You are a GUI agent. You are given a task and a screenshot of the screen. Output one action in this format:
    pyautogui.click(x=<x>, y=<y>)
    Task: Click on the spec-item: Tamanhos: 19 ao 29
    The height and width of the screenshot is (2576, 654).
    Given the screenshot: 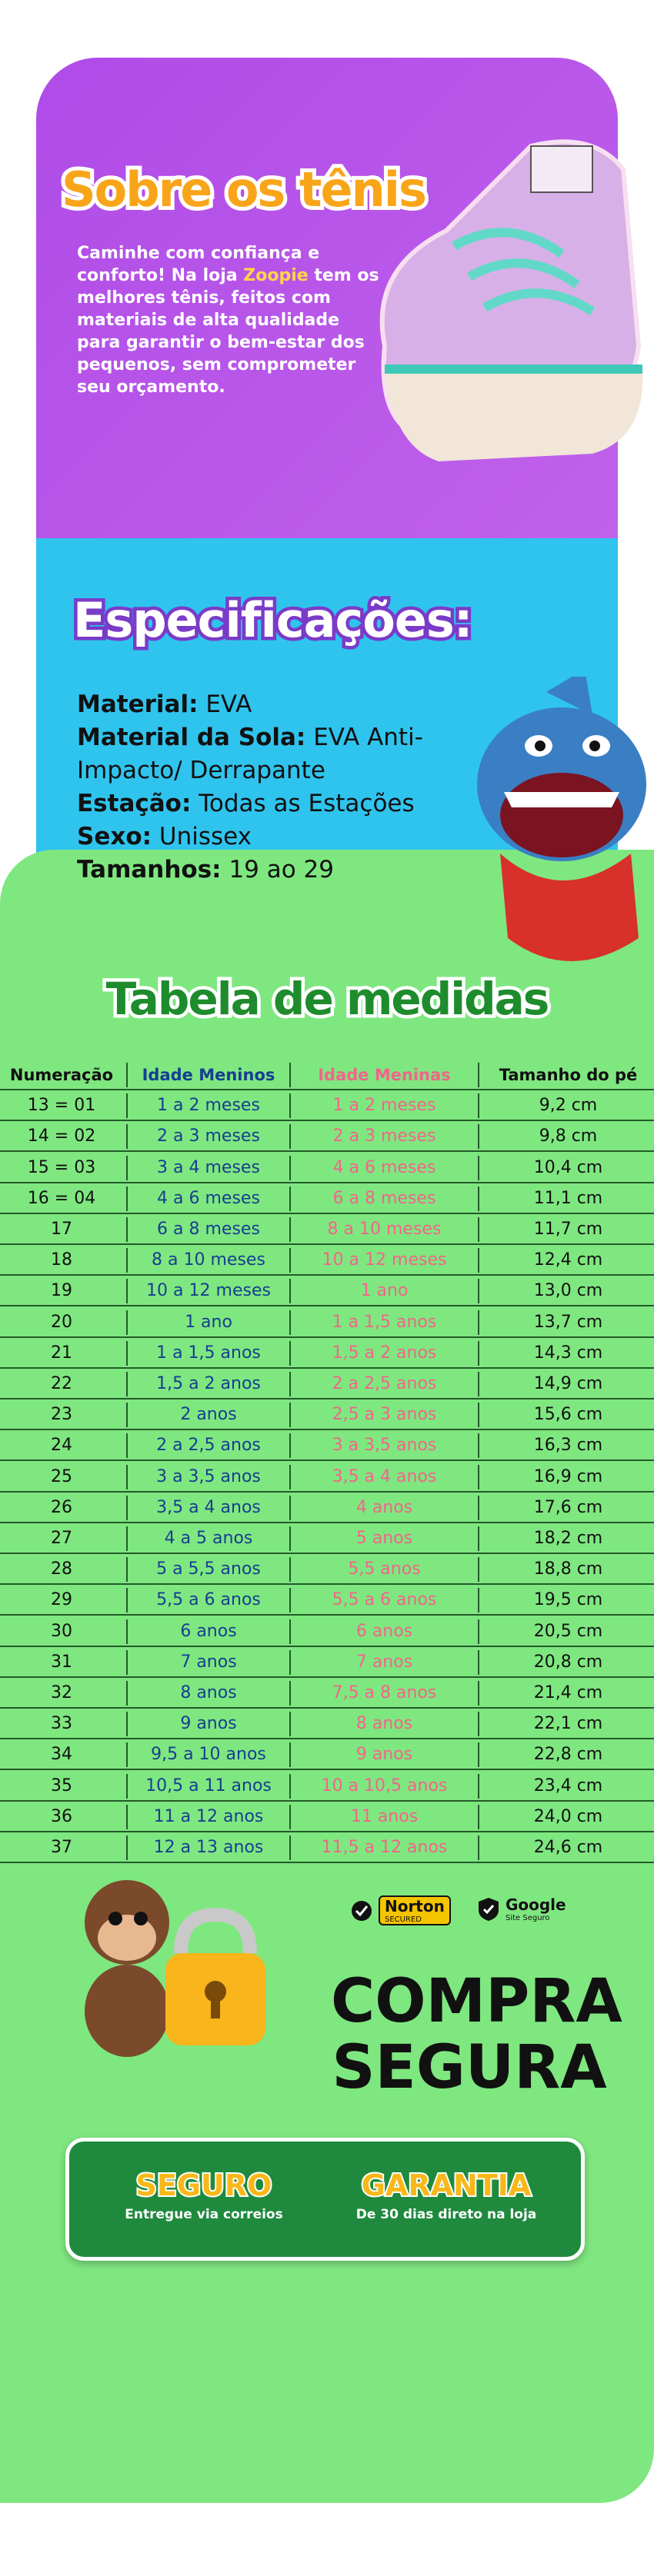 What is the action you would take?
    pyautogui.click(x=269, y=871)
    